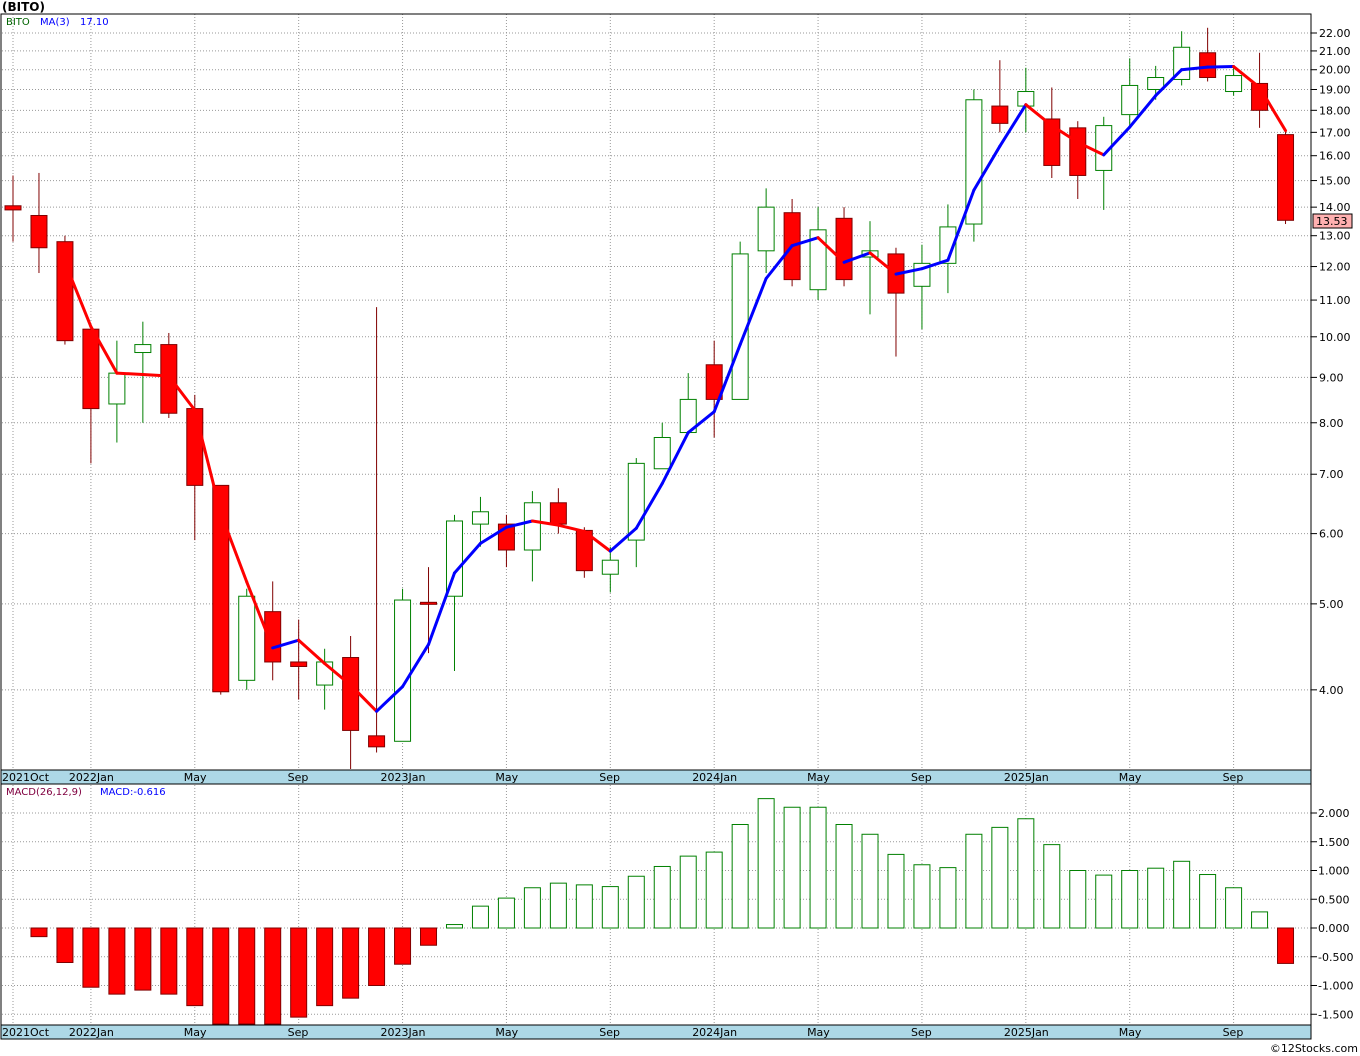 This screenshot has height=1056, width=1360. Describe the element at coordinates (1331, 604) in the screenshot. I see `price-tick-label: 5.00` at that location.